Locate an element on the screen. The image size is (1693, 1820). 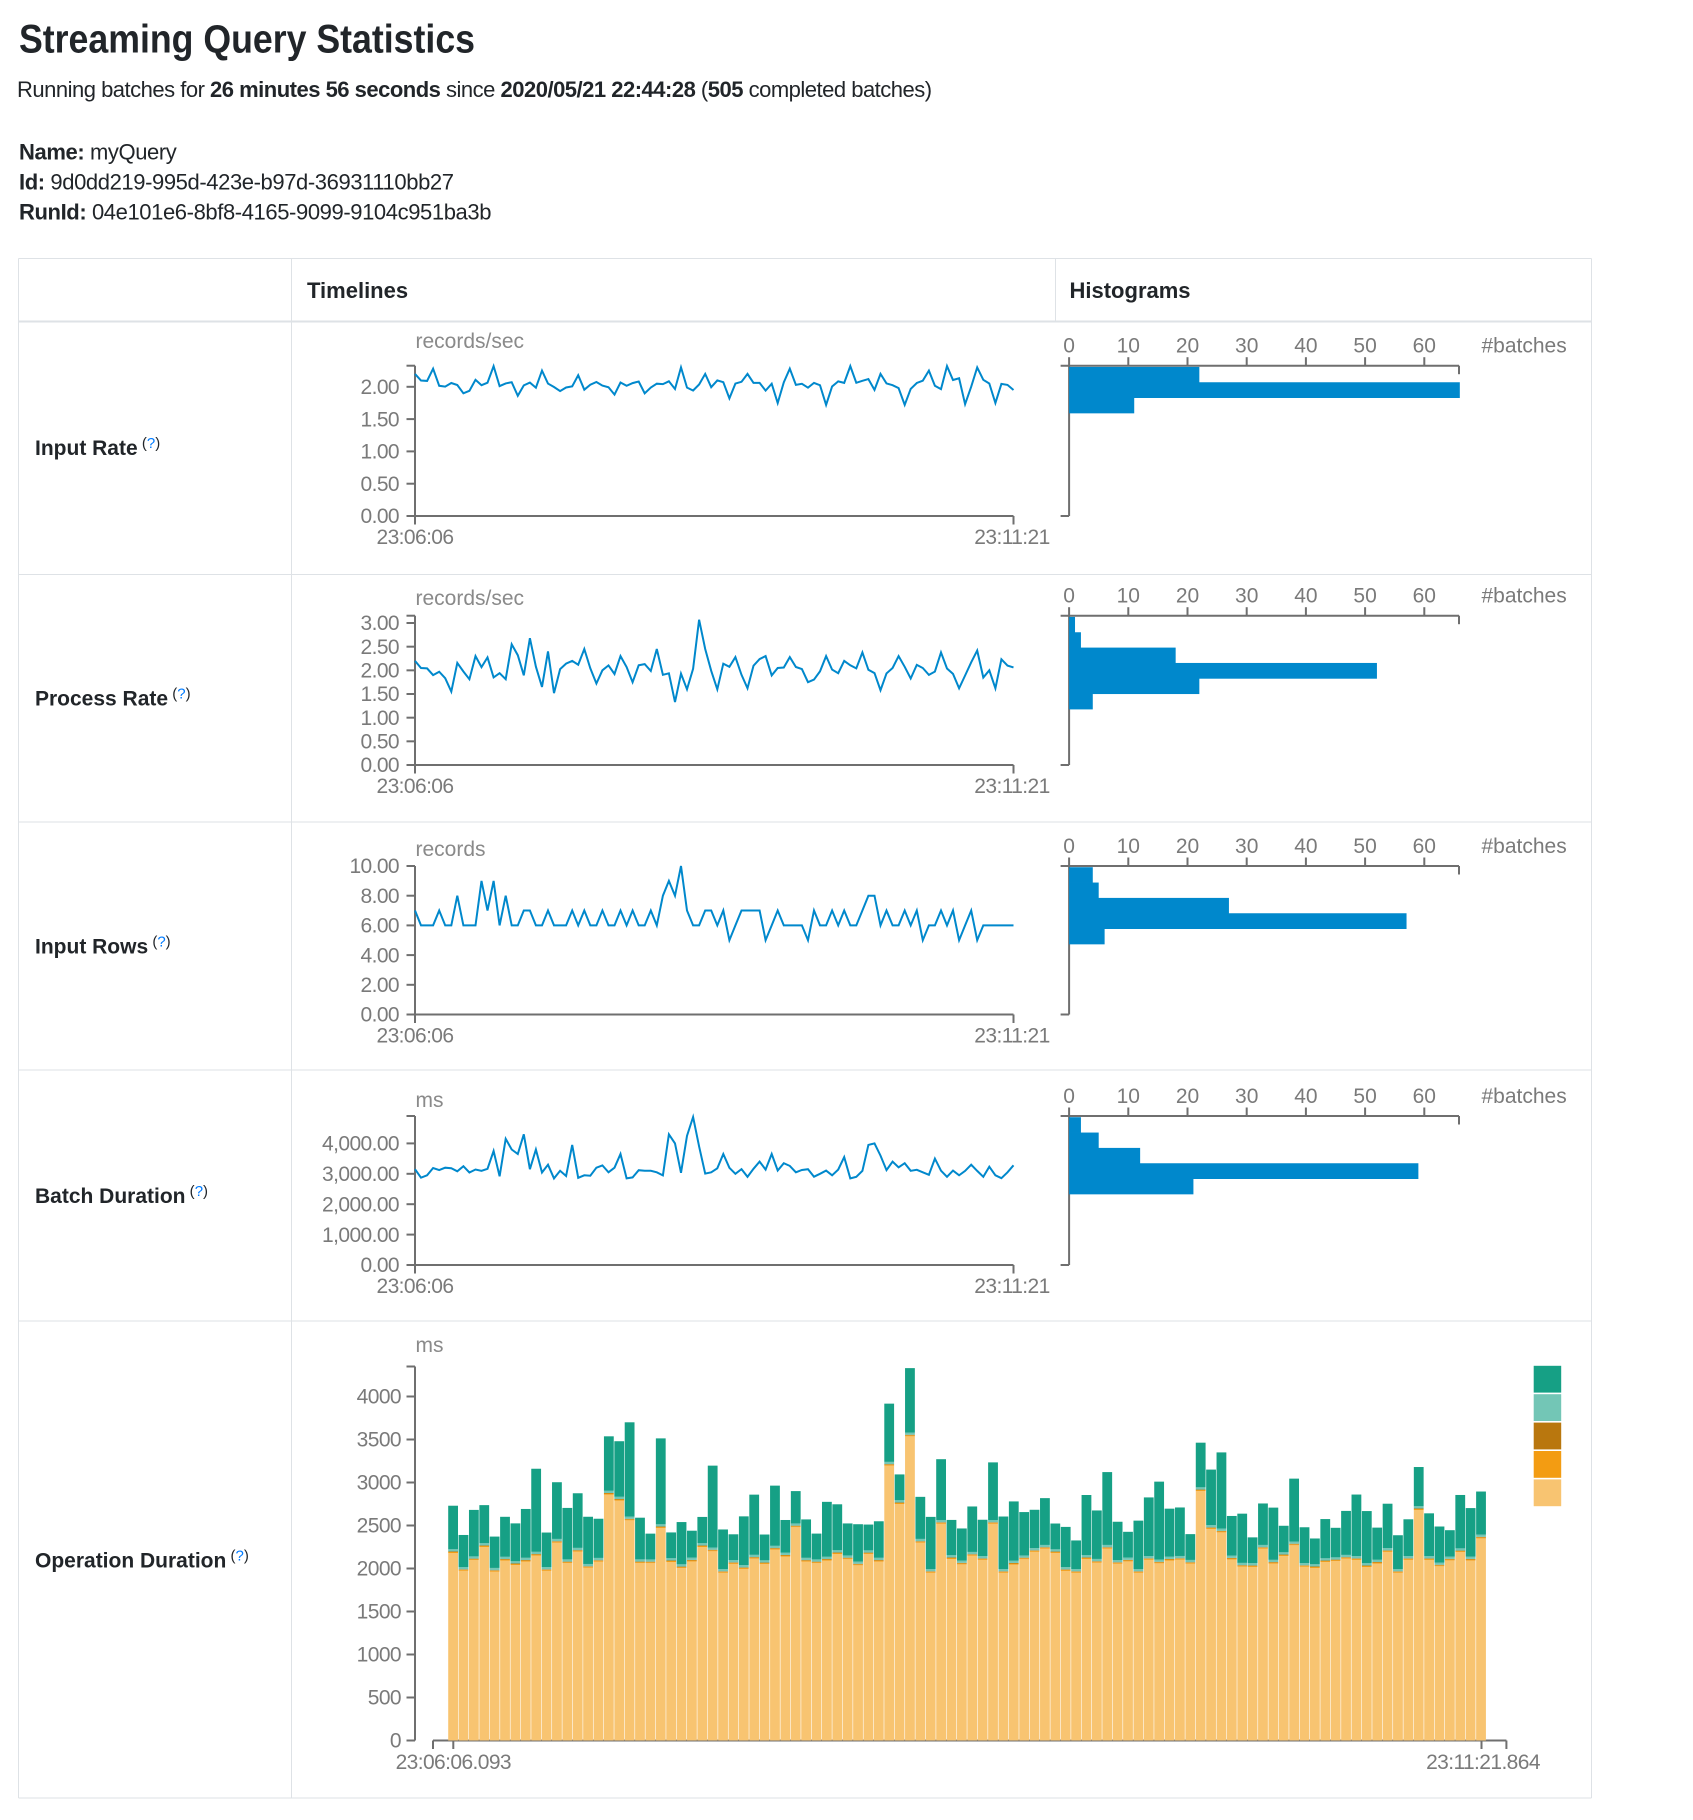
svg-text: 1500 is located at coordinates (379, 1612).